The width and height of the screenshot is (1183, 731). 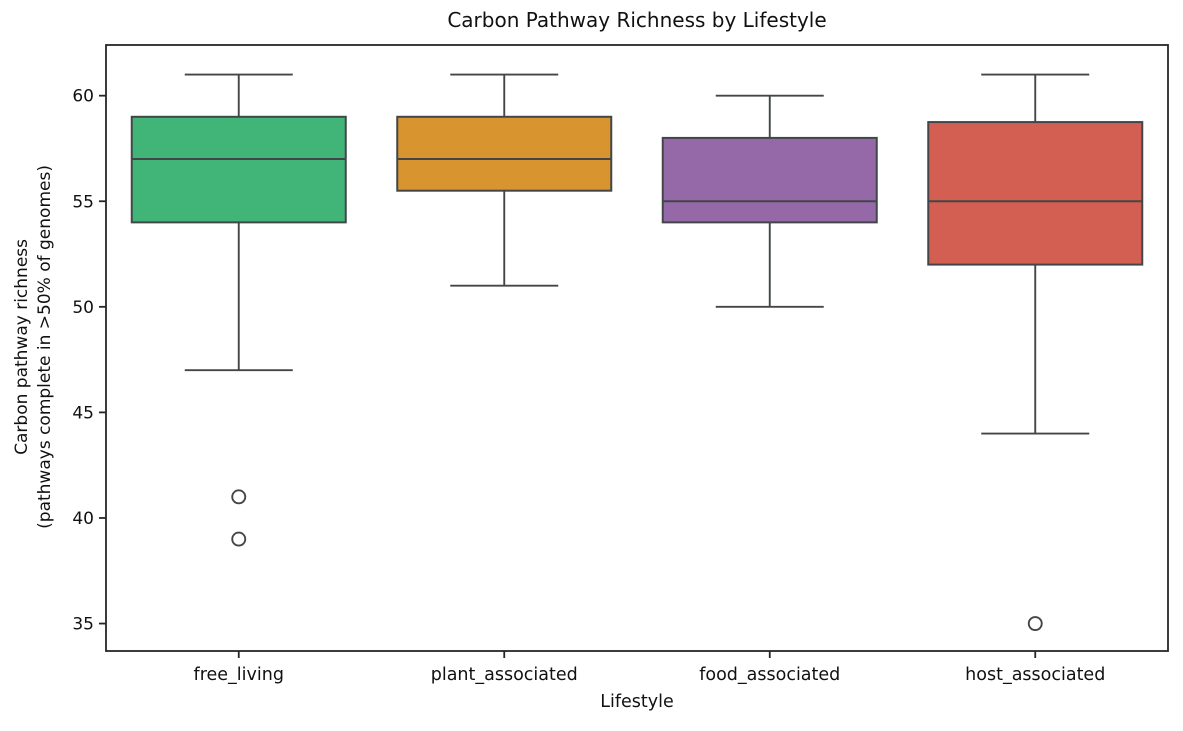 What do you see at coordinates (637, 702) in the screenshot?
I see `x-axis-label: Lifestyle` at bounding box center [637, 702].